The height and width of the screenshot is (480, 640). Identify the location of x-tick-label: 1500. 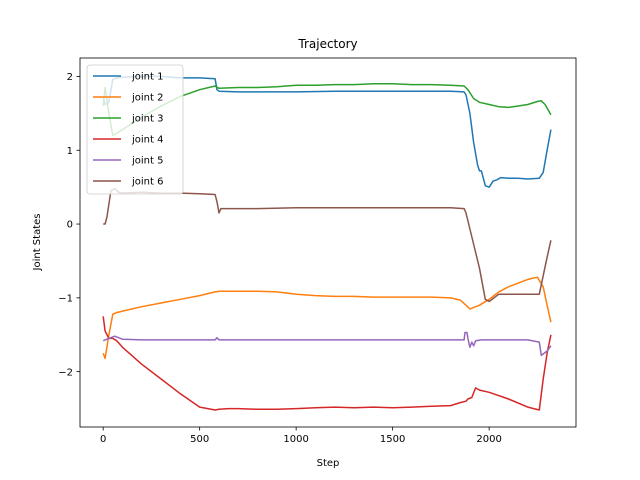
(392, 439).